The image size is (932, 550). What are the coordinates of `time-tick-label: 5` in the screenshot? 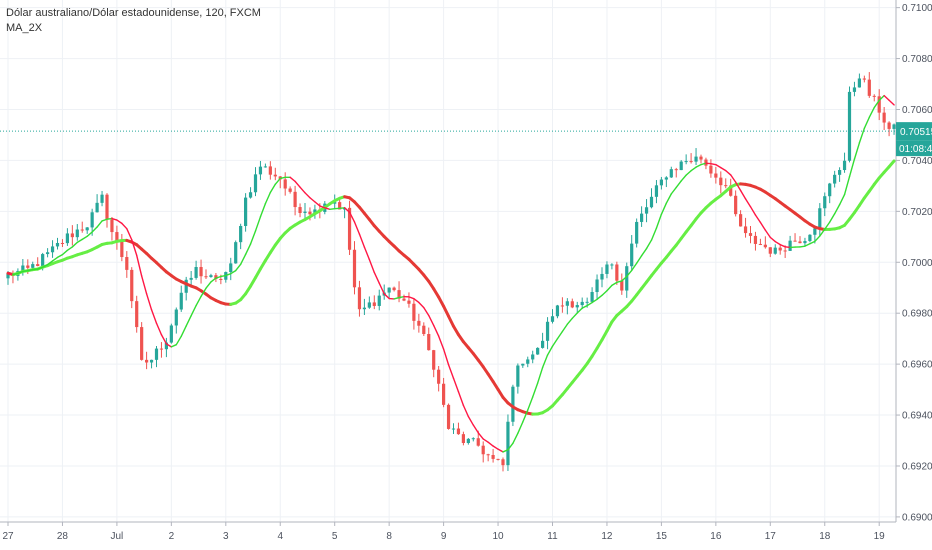 It's located at (335, 536).